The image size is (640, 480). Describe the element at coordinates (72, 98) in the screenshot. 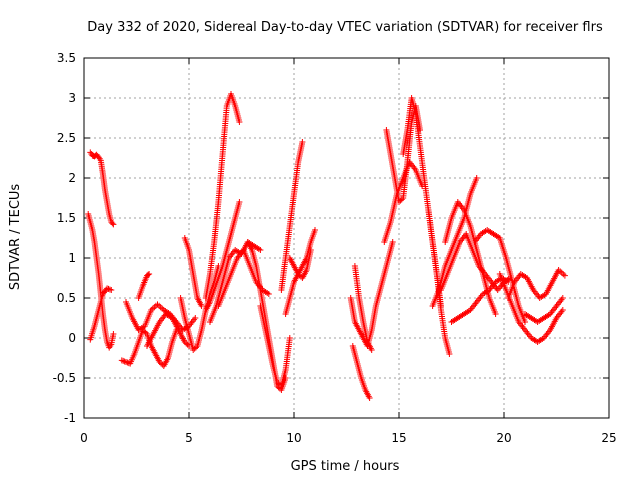

I see `y-tick-label: 3` at that location.